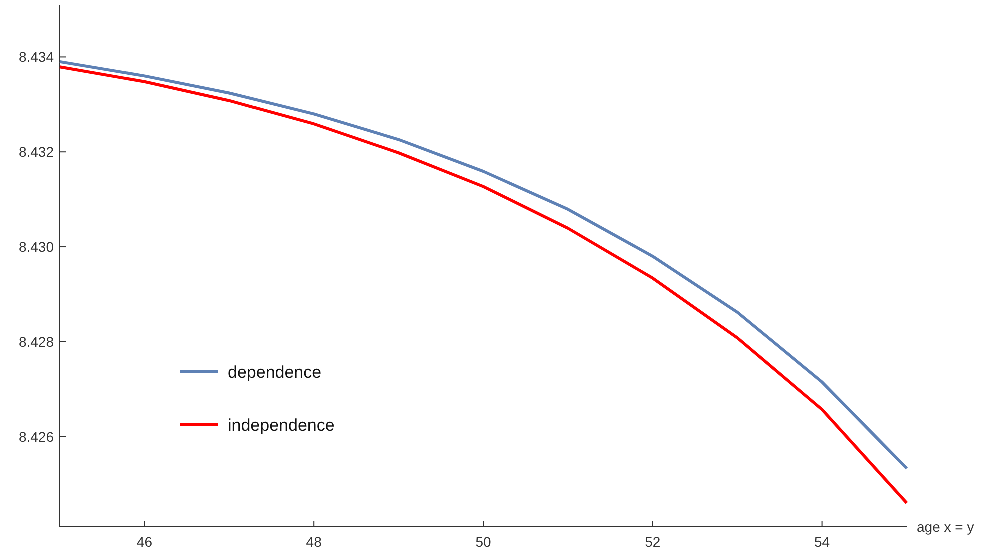 Image resolution: width=999 pixels, height=554 pixels. What do you see at coordinates (945, 527) in the screenshot?
I see `x-axis-title: age x = y` at bounding box center [945, 527].